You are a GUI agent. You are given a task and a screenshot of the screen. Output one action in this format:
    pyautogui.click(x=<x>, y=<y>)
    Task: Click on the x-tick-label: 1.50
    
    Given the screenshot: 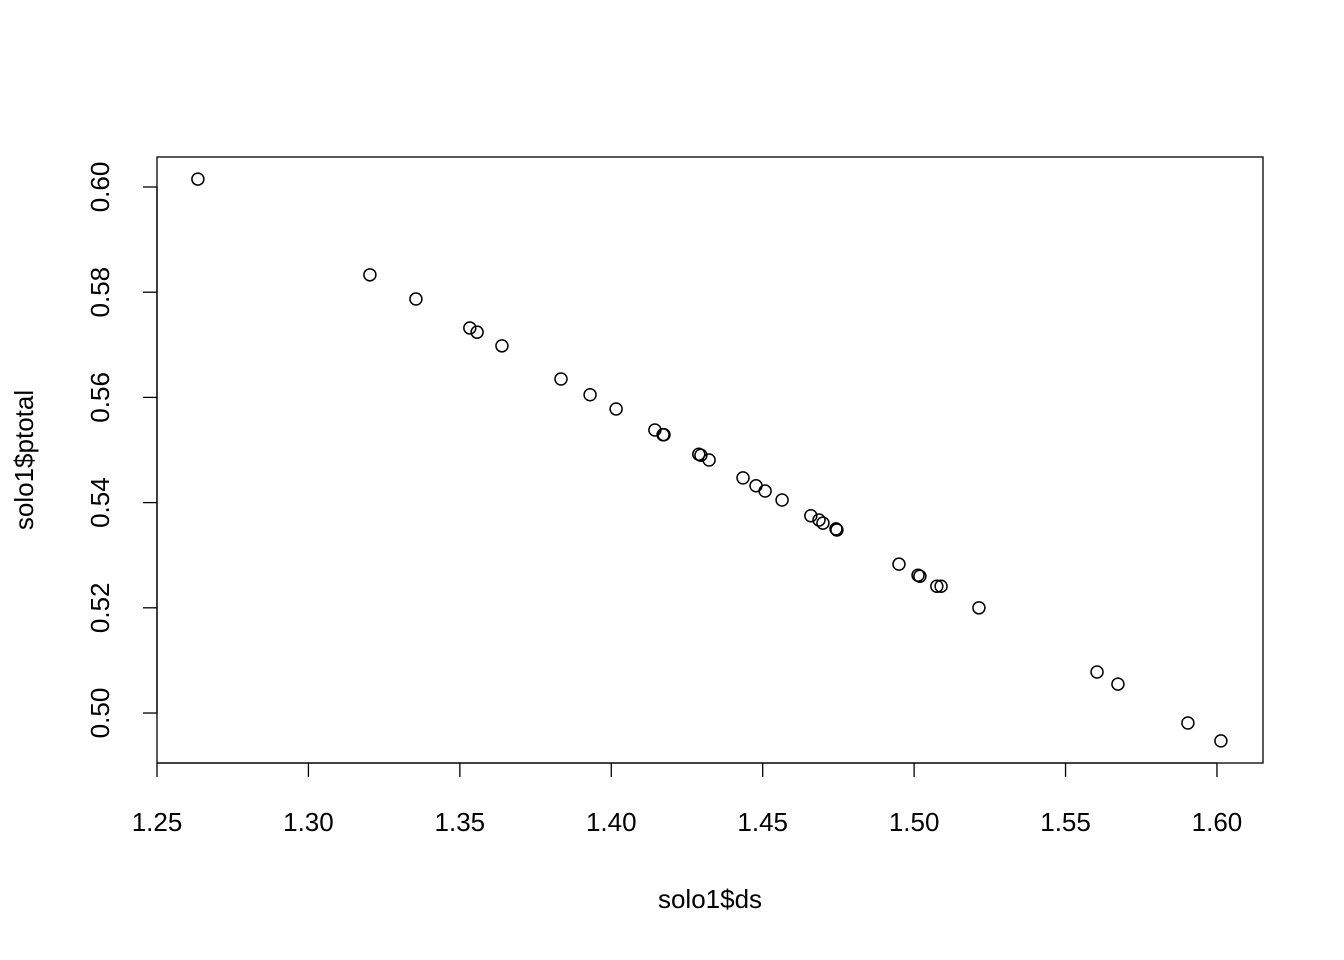 What is the action you would take?
    pyautogui.click(x=914, y=822)
    